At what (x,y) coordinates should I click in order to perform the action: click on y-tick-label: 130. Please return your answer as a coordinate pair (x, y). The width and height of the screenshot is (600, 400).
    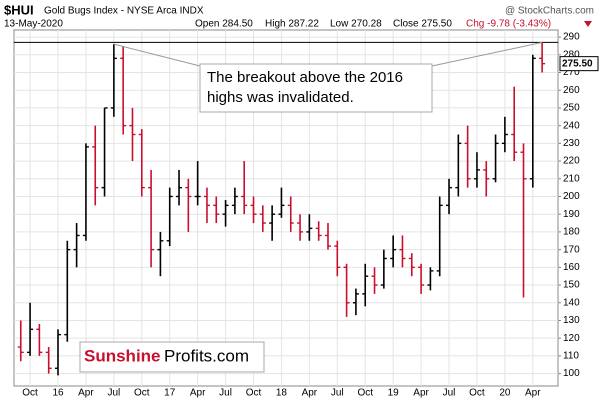
    Looking at the image, I should click on (571, 320).